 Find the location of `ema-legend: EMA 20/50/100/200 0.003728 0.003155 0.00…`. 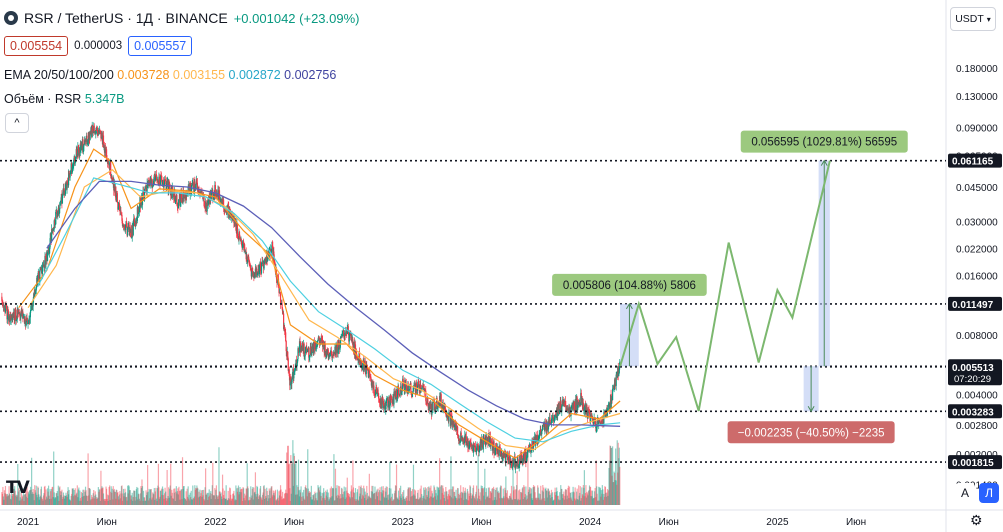

ema-legend: EMA 20/50/100/200 0.003728 0.003155 0.00… is located at coordinates (170, 75).